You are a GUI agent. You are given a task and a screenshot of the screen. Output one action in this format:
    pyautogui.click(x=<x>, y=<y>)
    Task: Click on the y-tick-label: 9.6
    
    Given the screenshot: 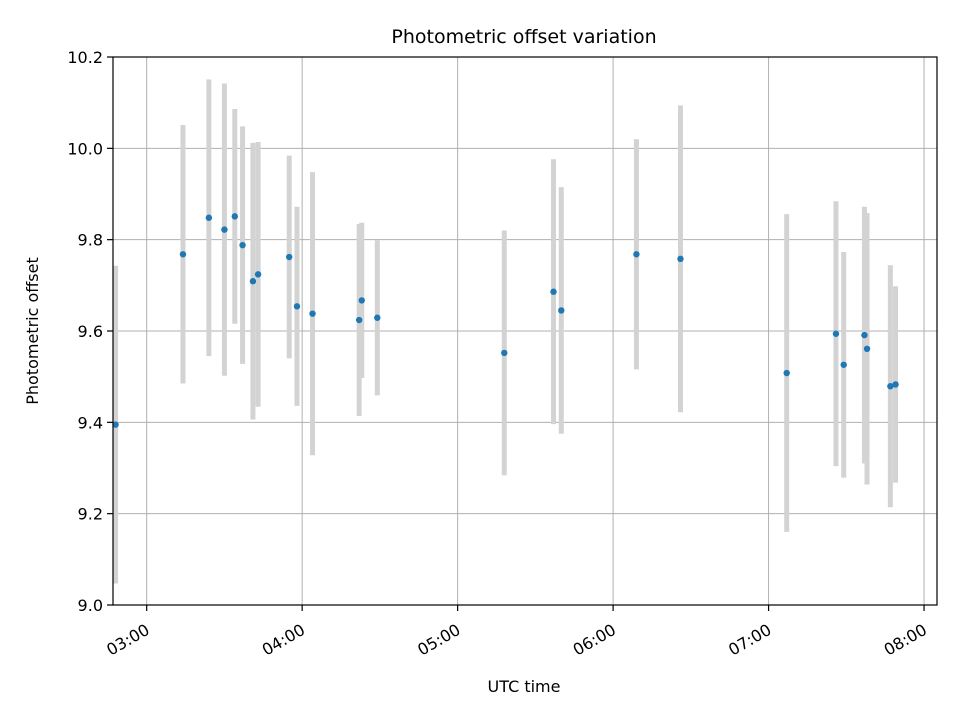 What is the action you would take?
    pyautogui.click(x=90, y=331)
    